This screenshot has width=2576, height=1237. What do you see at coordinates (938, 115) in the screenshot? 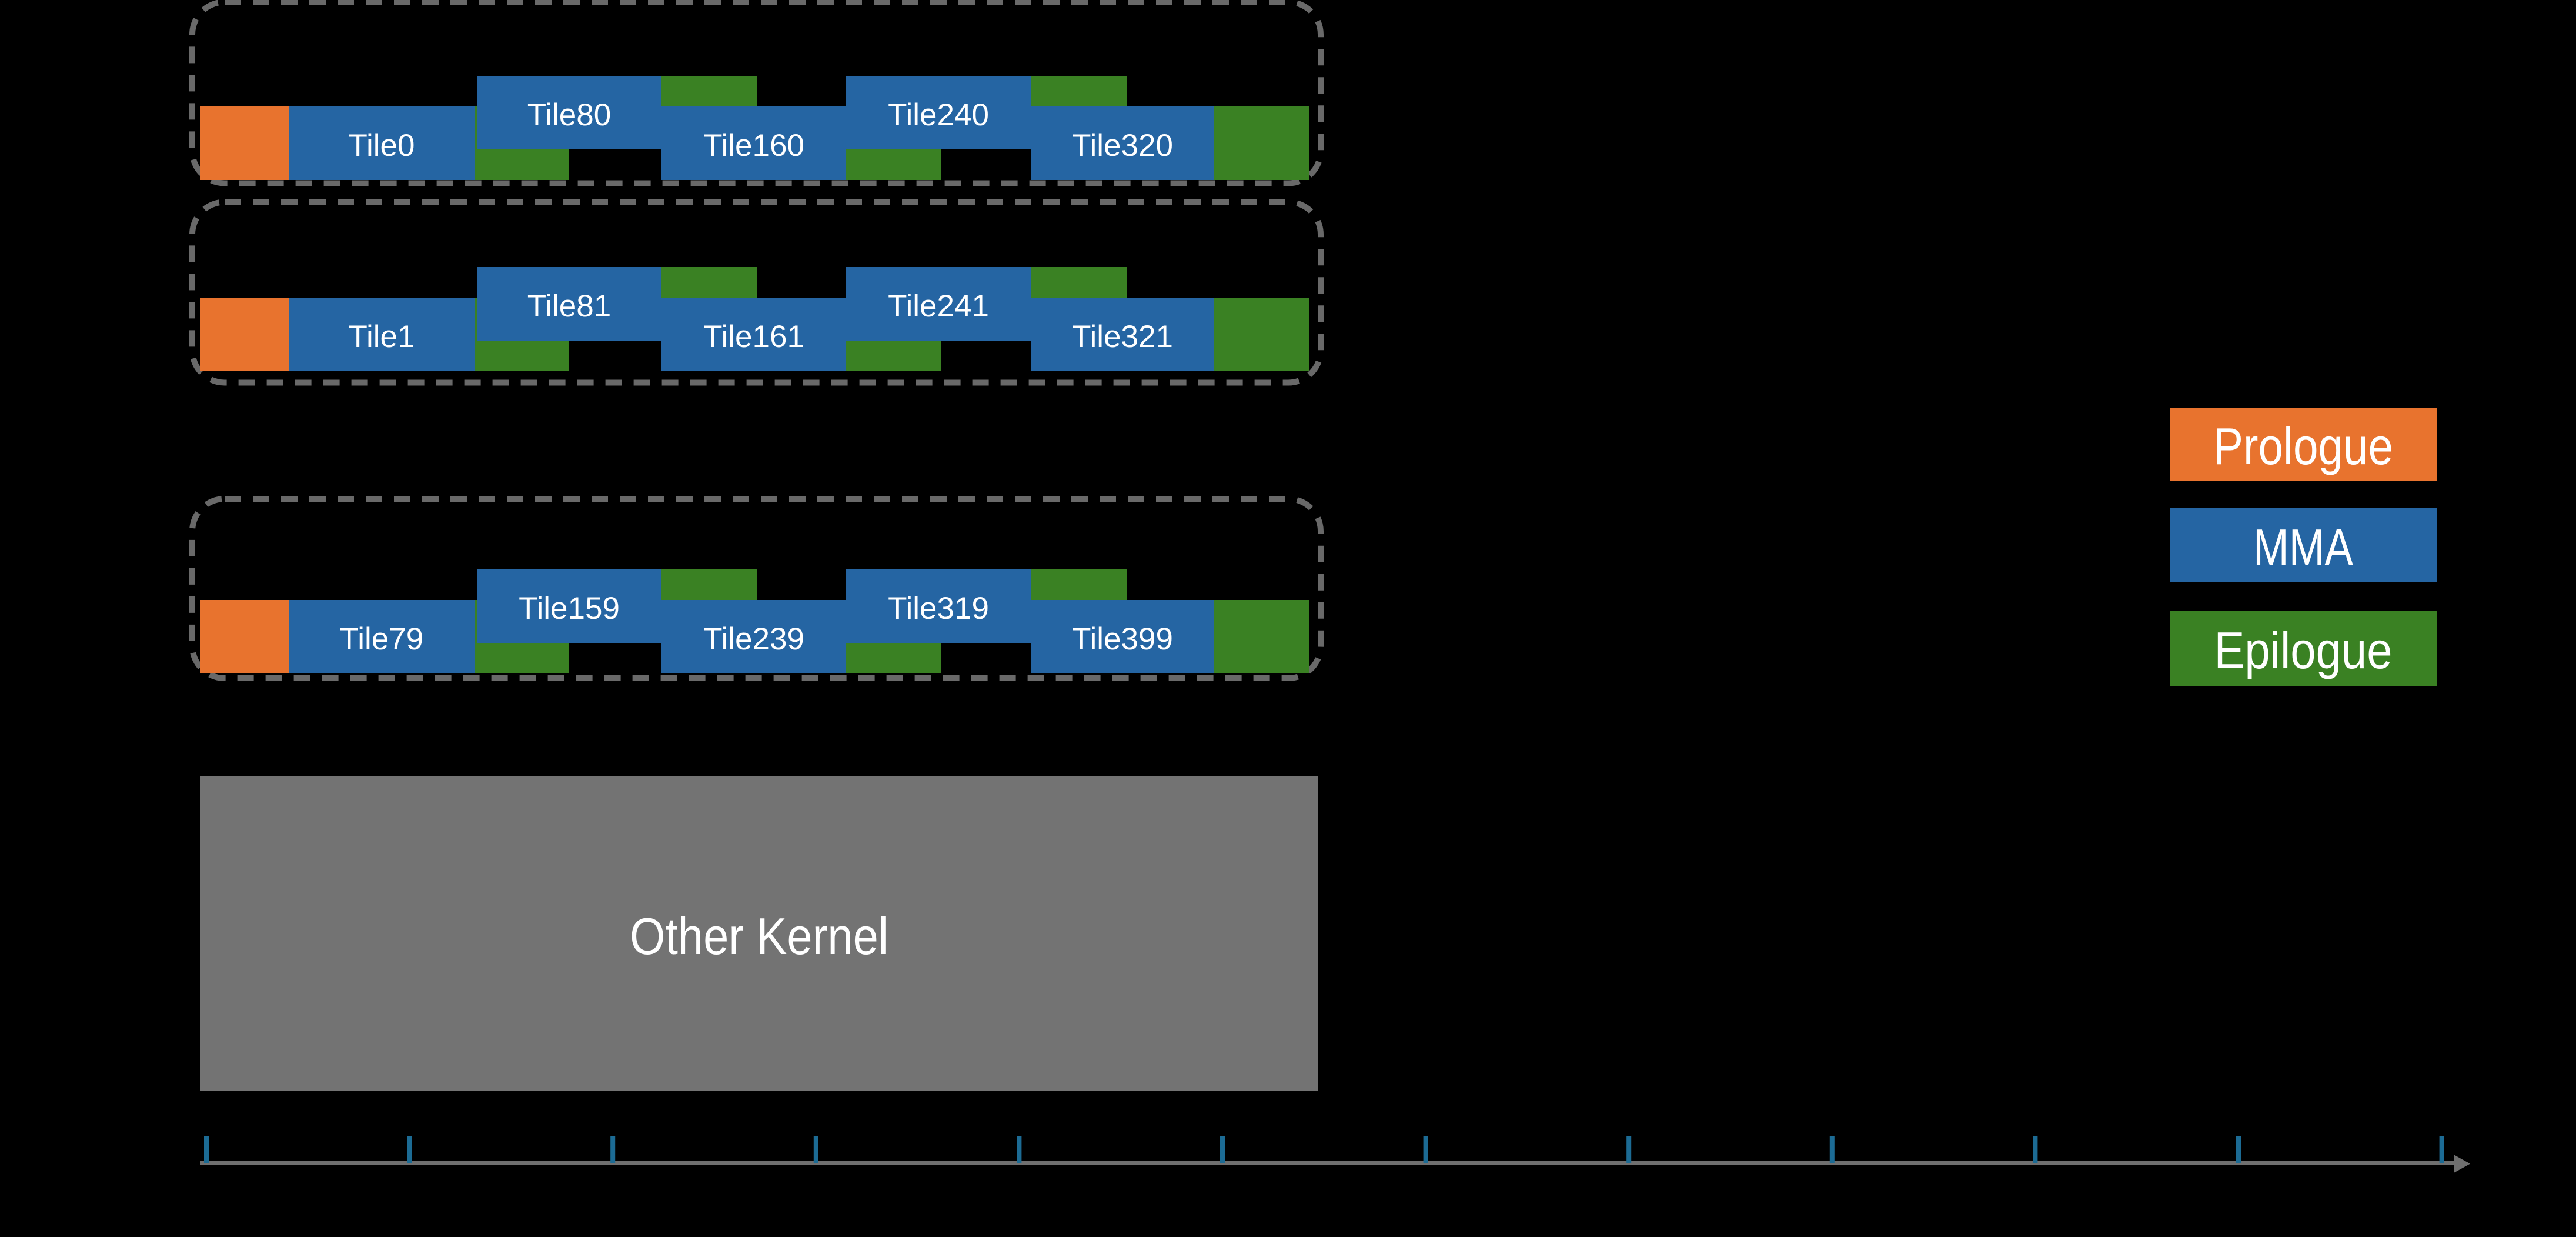
I see `svg-text: Tile240` at bounding box center [938, 115].